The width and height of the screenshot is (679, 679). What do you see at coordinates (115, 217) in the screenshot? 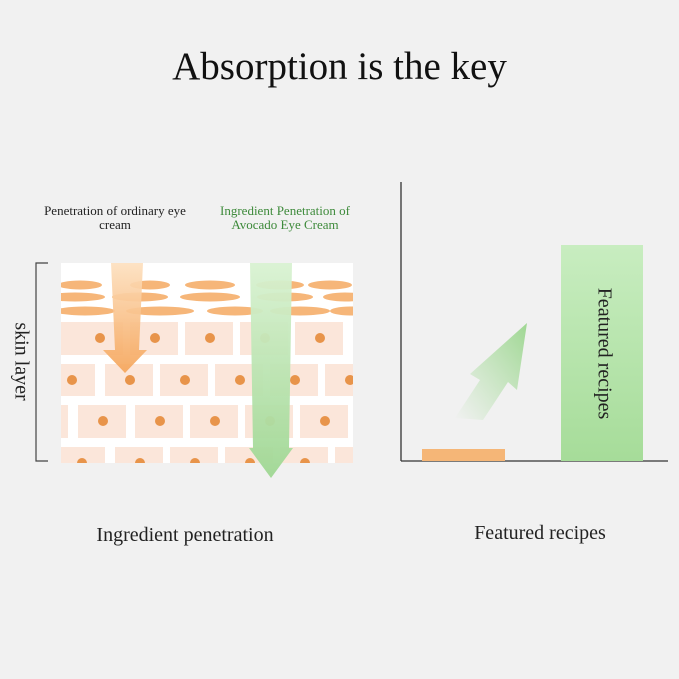
I see `ordinary-cream-label: Penetration of ordinary eye cream` at bounding box center [115, 217].